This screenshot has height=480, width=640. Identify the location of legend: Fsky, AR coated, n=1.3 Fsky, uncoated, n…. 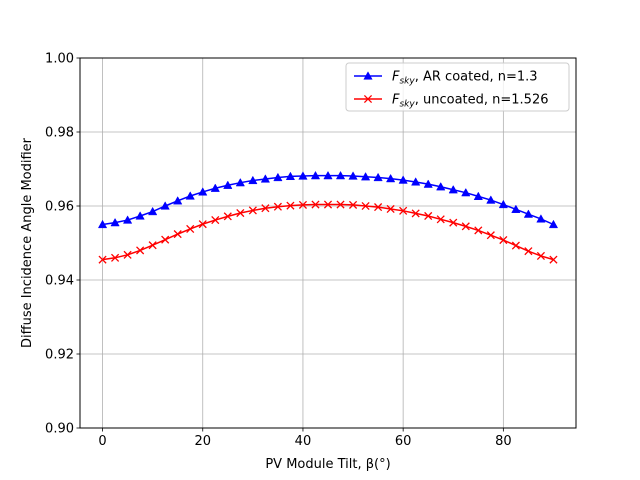
(457, 87).